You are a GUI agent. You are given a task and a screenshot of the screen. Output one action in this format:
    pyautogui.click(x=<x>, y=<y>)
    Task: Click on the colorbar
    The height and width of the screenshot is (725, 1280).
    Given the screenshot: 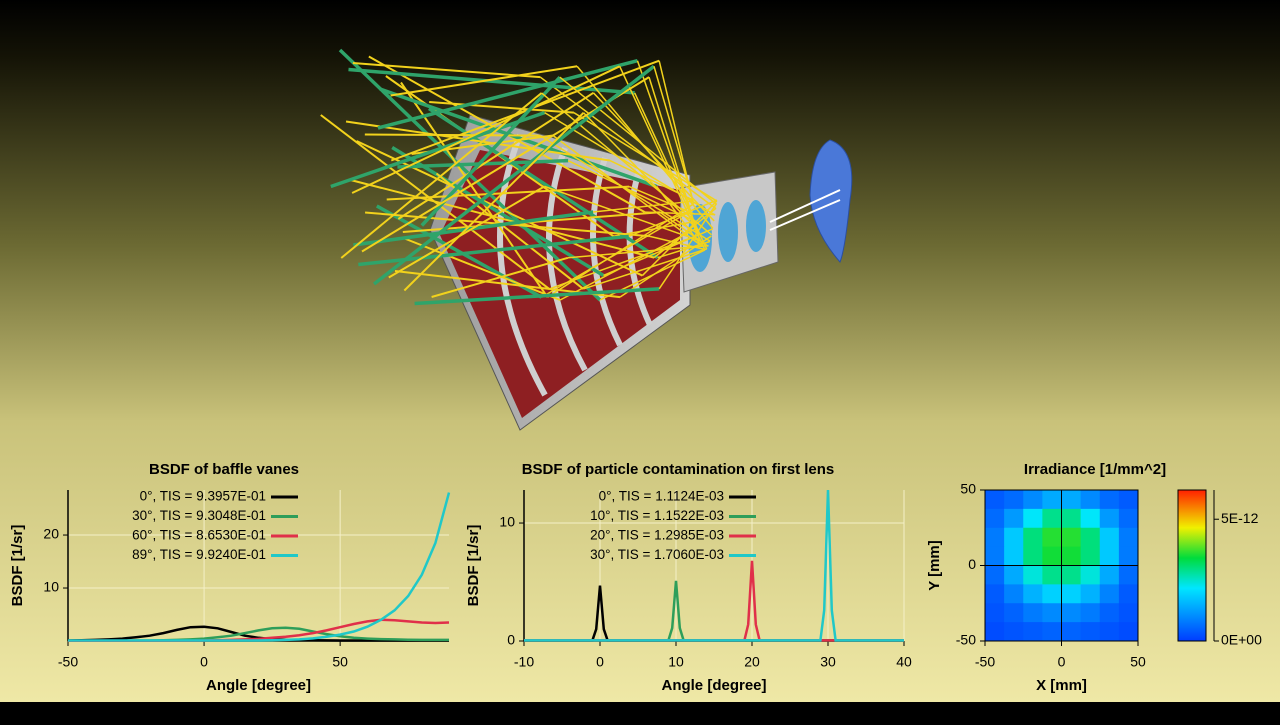 What is the action you would take?
    pyautogui.click(x=1192, y=565)
    